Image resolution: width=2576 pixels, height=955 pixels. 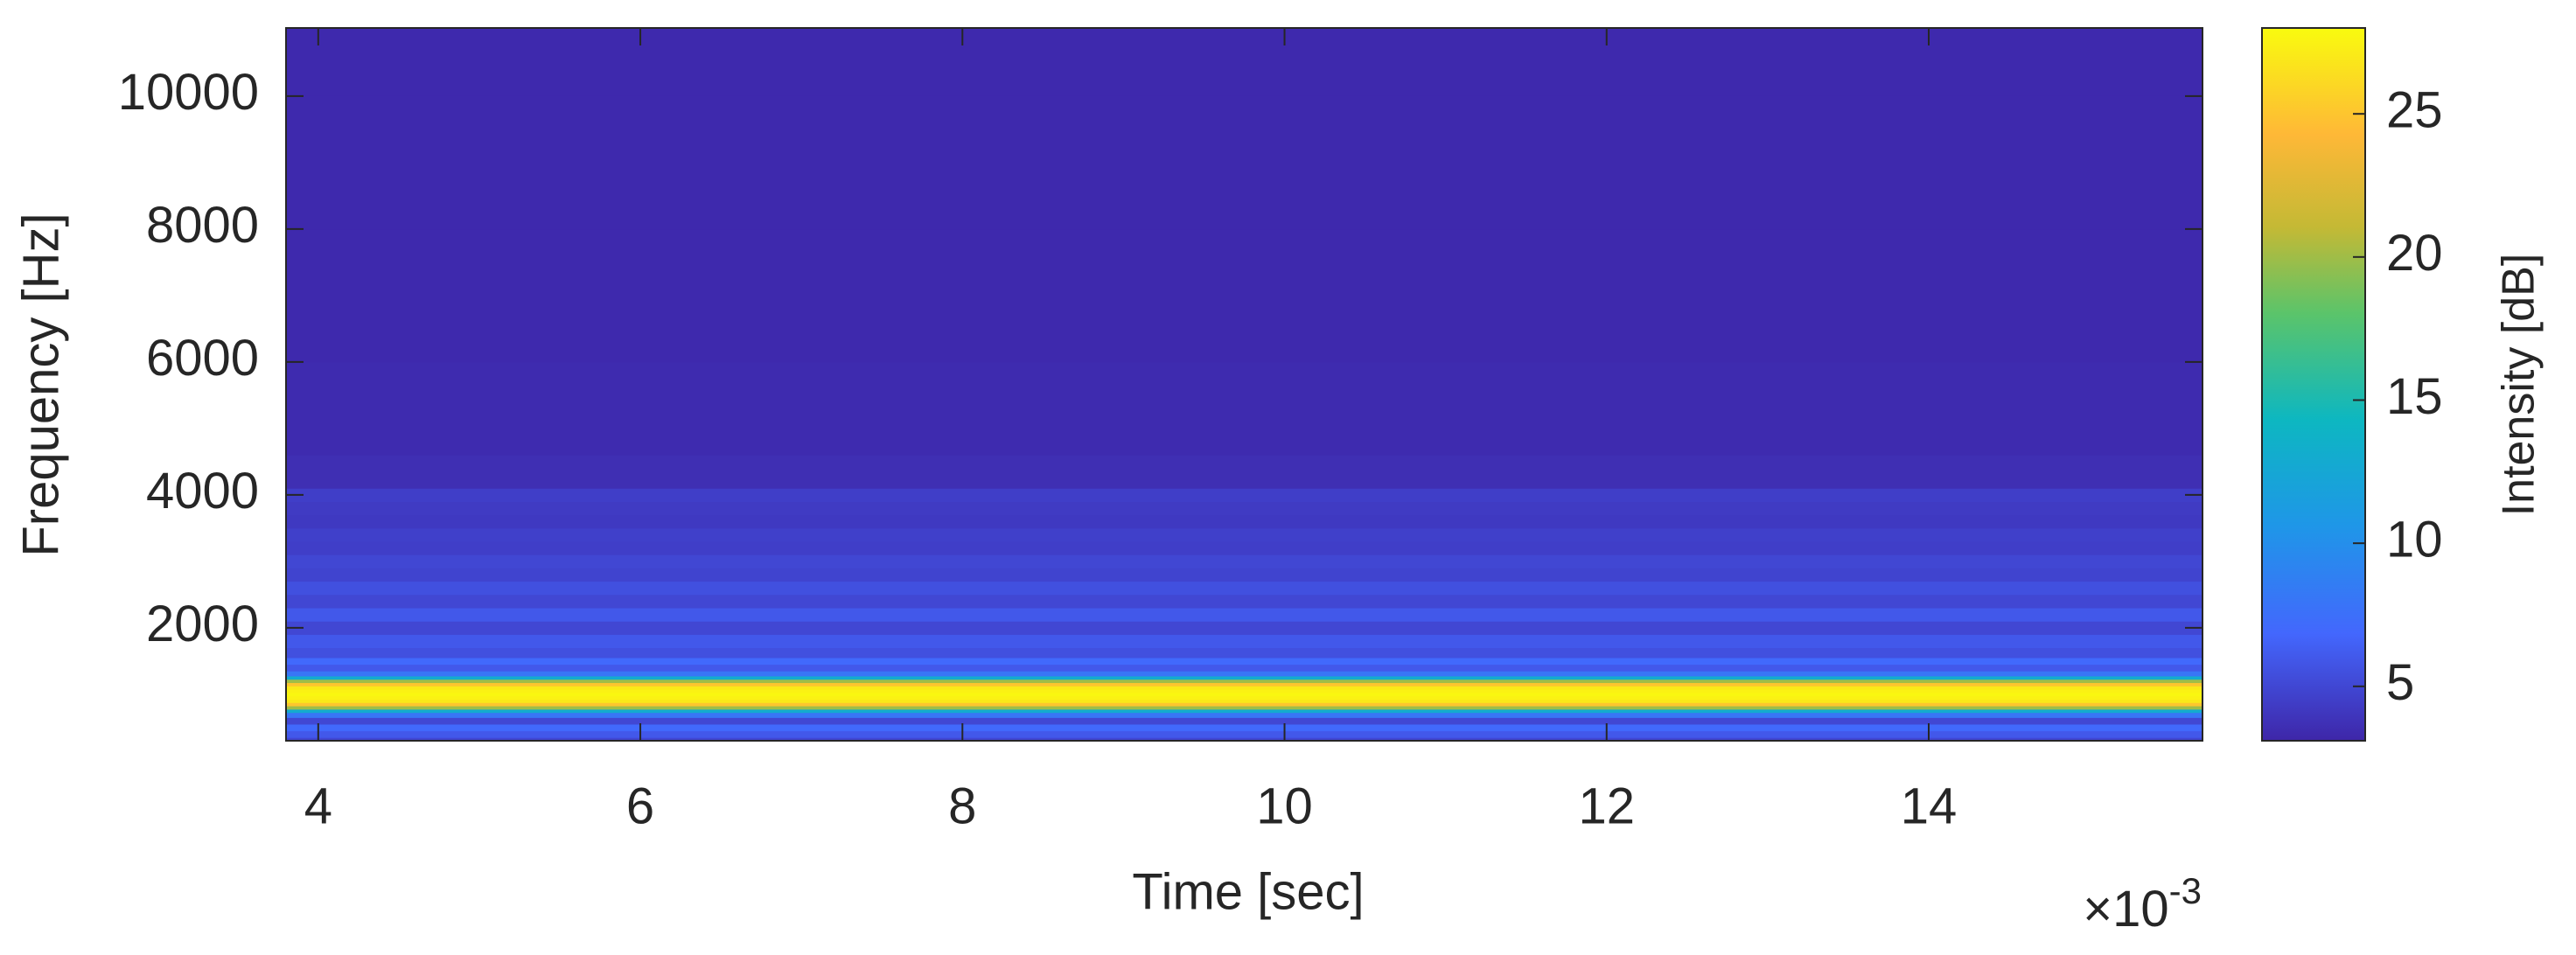 I want to click on colorbar-tick-label: 5, so click(x=2400, y=682).